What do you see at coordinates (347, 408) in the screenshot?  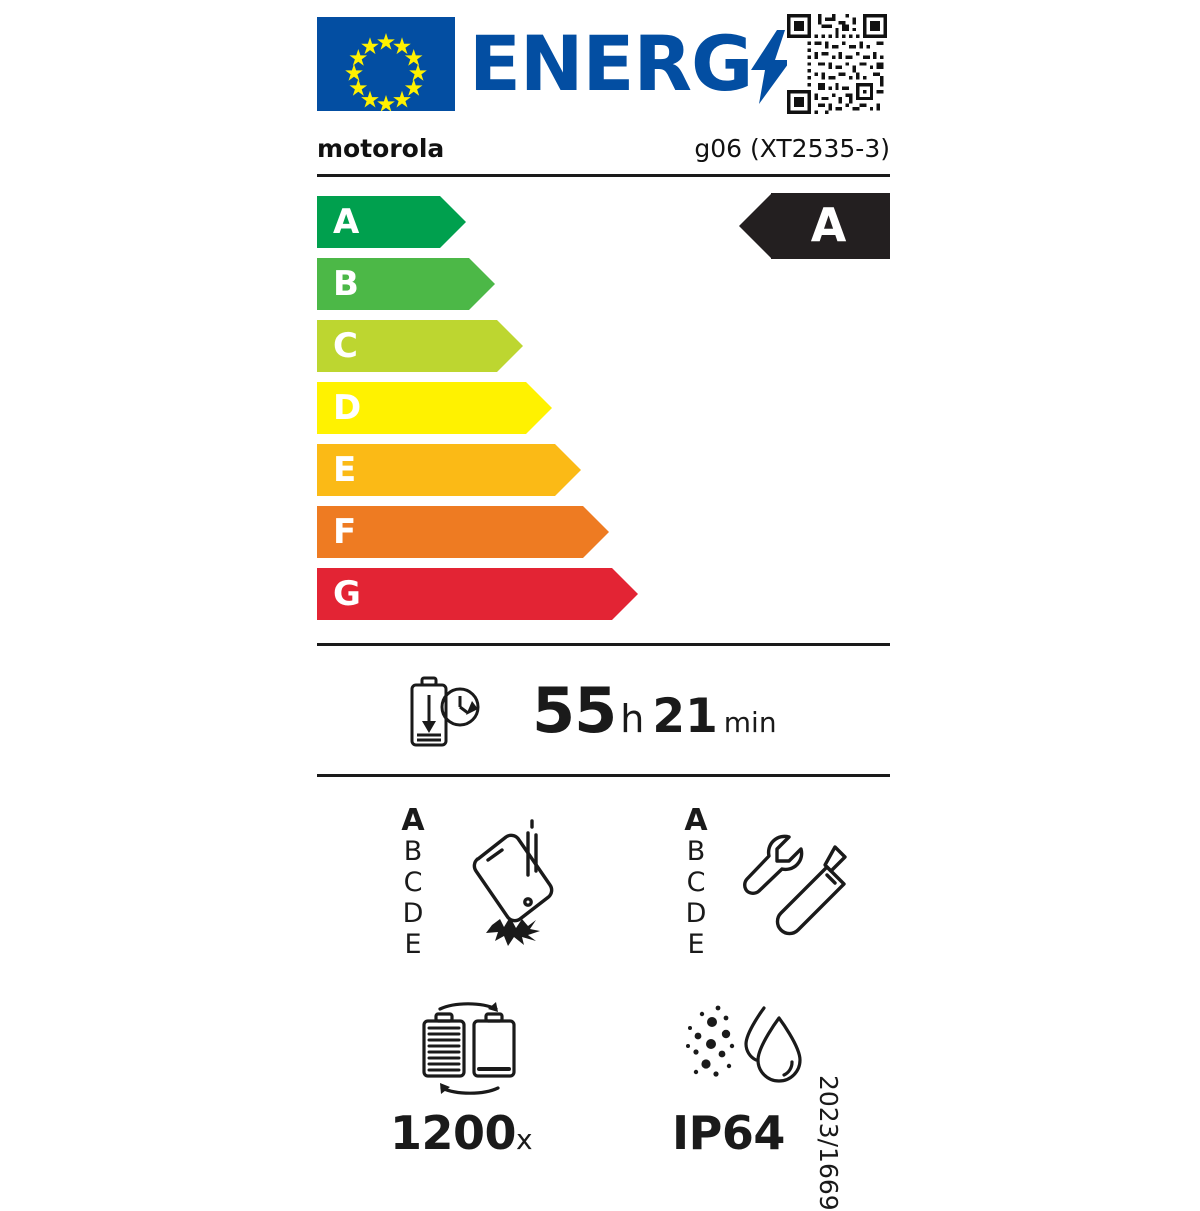 I see `scale-bar-letter: D` at bounding box center [347, 408].